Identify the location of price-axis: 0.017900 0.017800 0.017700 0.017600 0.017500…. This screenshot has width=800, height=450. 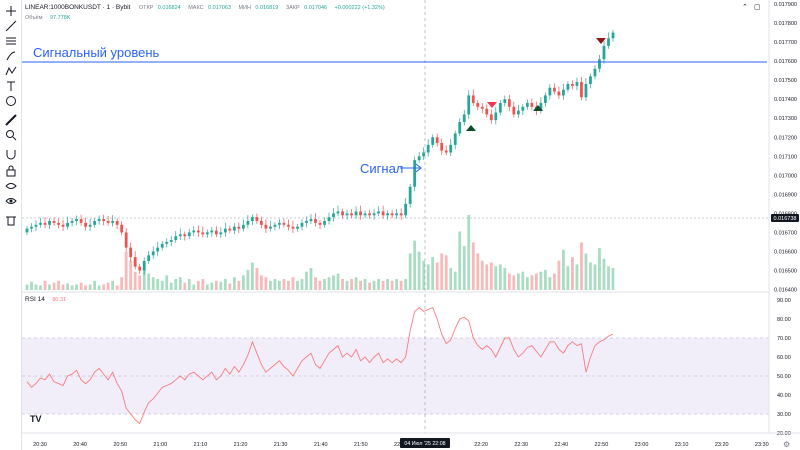
(782, 218).